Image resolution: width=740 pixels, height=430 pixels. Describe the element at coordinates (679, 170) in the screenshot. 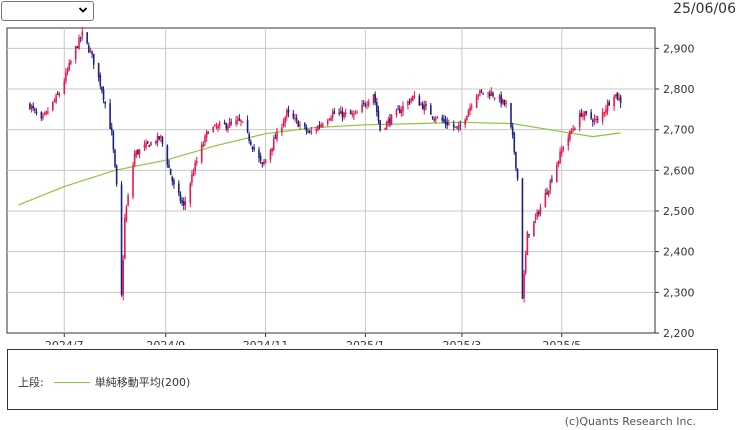

I see `y-tick-label: 2,600` at that location.